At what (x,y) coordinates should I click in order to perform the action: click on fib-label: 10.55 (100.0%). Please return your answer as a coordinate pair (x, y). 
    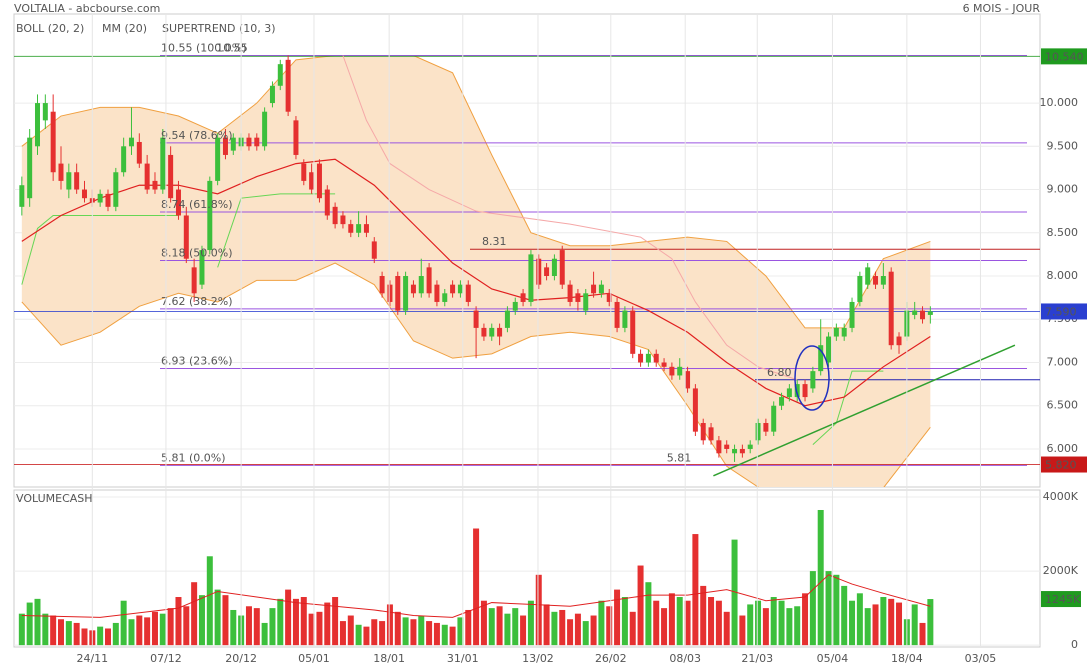
    Looking at the image, I should click on (204, 48).